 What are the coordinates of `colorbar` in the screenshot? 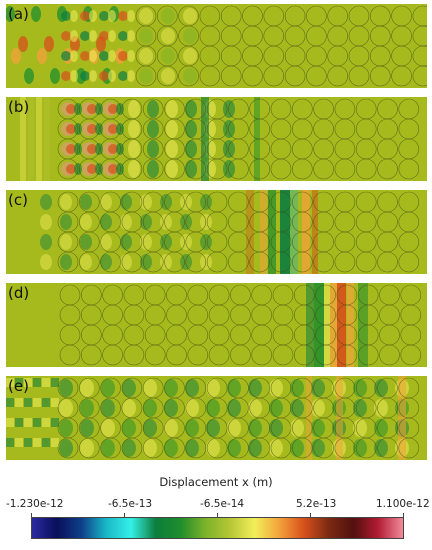 It's located at (217, 528).